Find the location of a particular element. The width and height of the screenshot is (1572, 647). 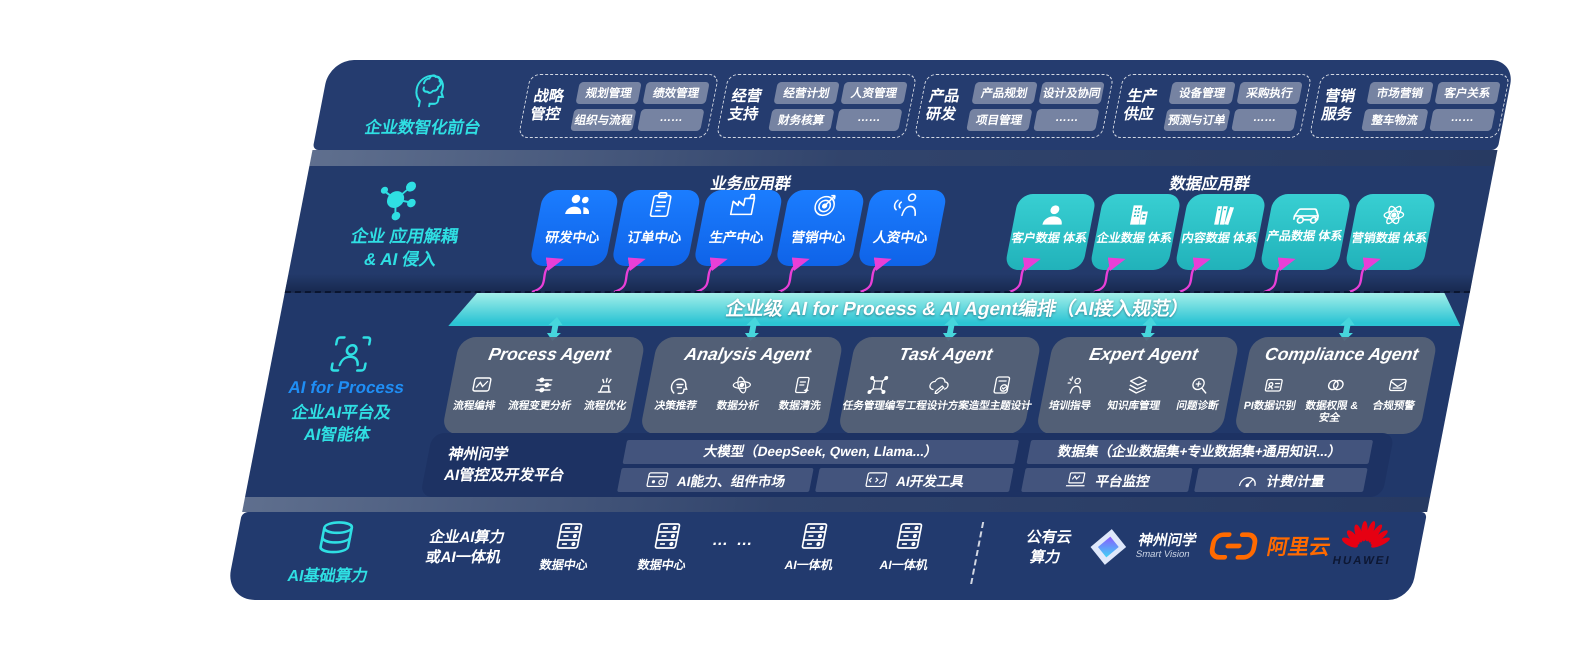

capability-pill: 规划管理 is located at coordinates (609, 92).